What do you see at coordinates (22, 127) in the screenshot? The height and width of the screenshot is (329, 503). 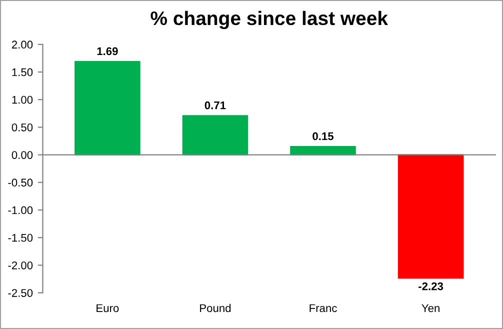 I see `y-tick-label: 0.50` at bounding box center [22, 127].